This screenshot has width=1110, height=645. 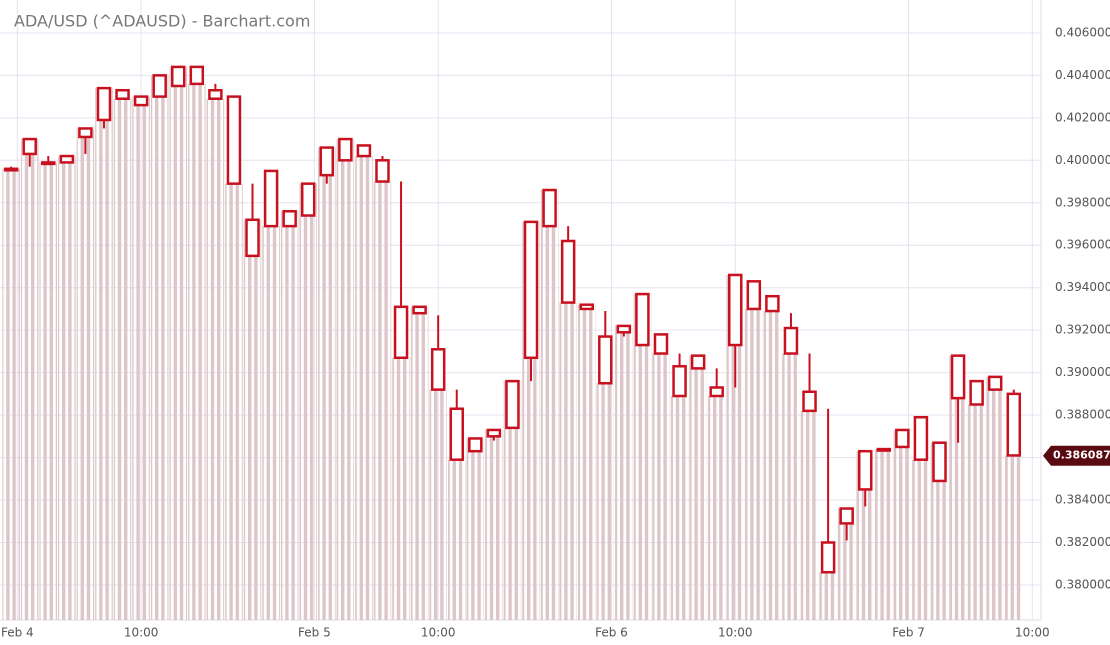 I want to click on y-tick-label: 0.402000, so click(x=1082, y=117).